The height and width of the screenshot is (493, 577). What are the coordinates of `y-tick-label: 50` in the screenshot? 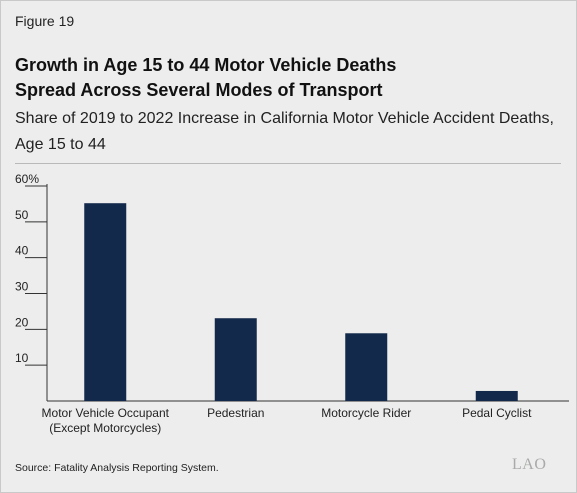 It's located at (22, 215).